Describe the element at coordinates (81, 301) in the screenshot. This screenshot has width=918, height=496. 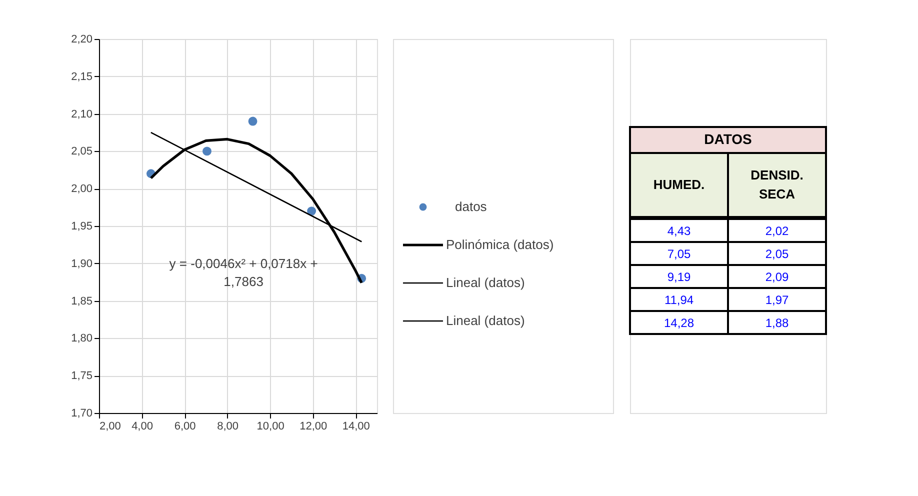
I see `y-tick-label: 1,85` at that location.